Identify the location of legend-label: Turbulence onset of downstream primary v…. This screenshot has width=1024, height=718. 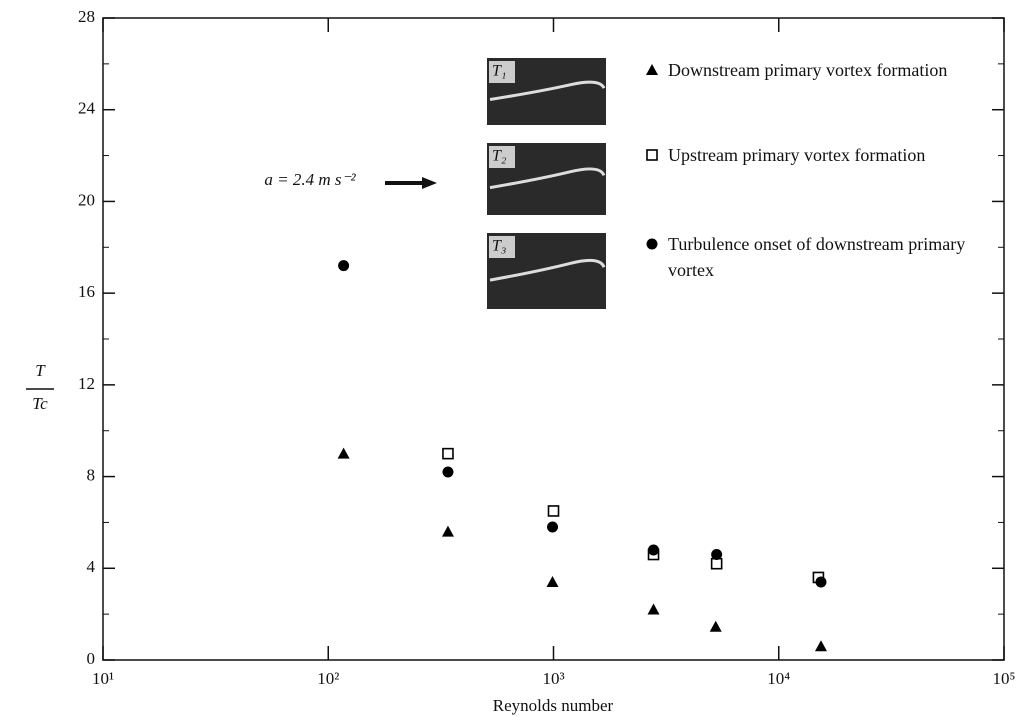
(817, 257).